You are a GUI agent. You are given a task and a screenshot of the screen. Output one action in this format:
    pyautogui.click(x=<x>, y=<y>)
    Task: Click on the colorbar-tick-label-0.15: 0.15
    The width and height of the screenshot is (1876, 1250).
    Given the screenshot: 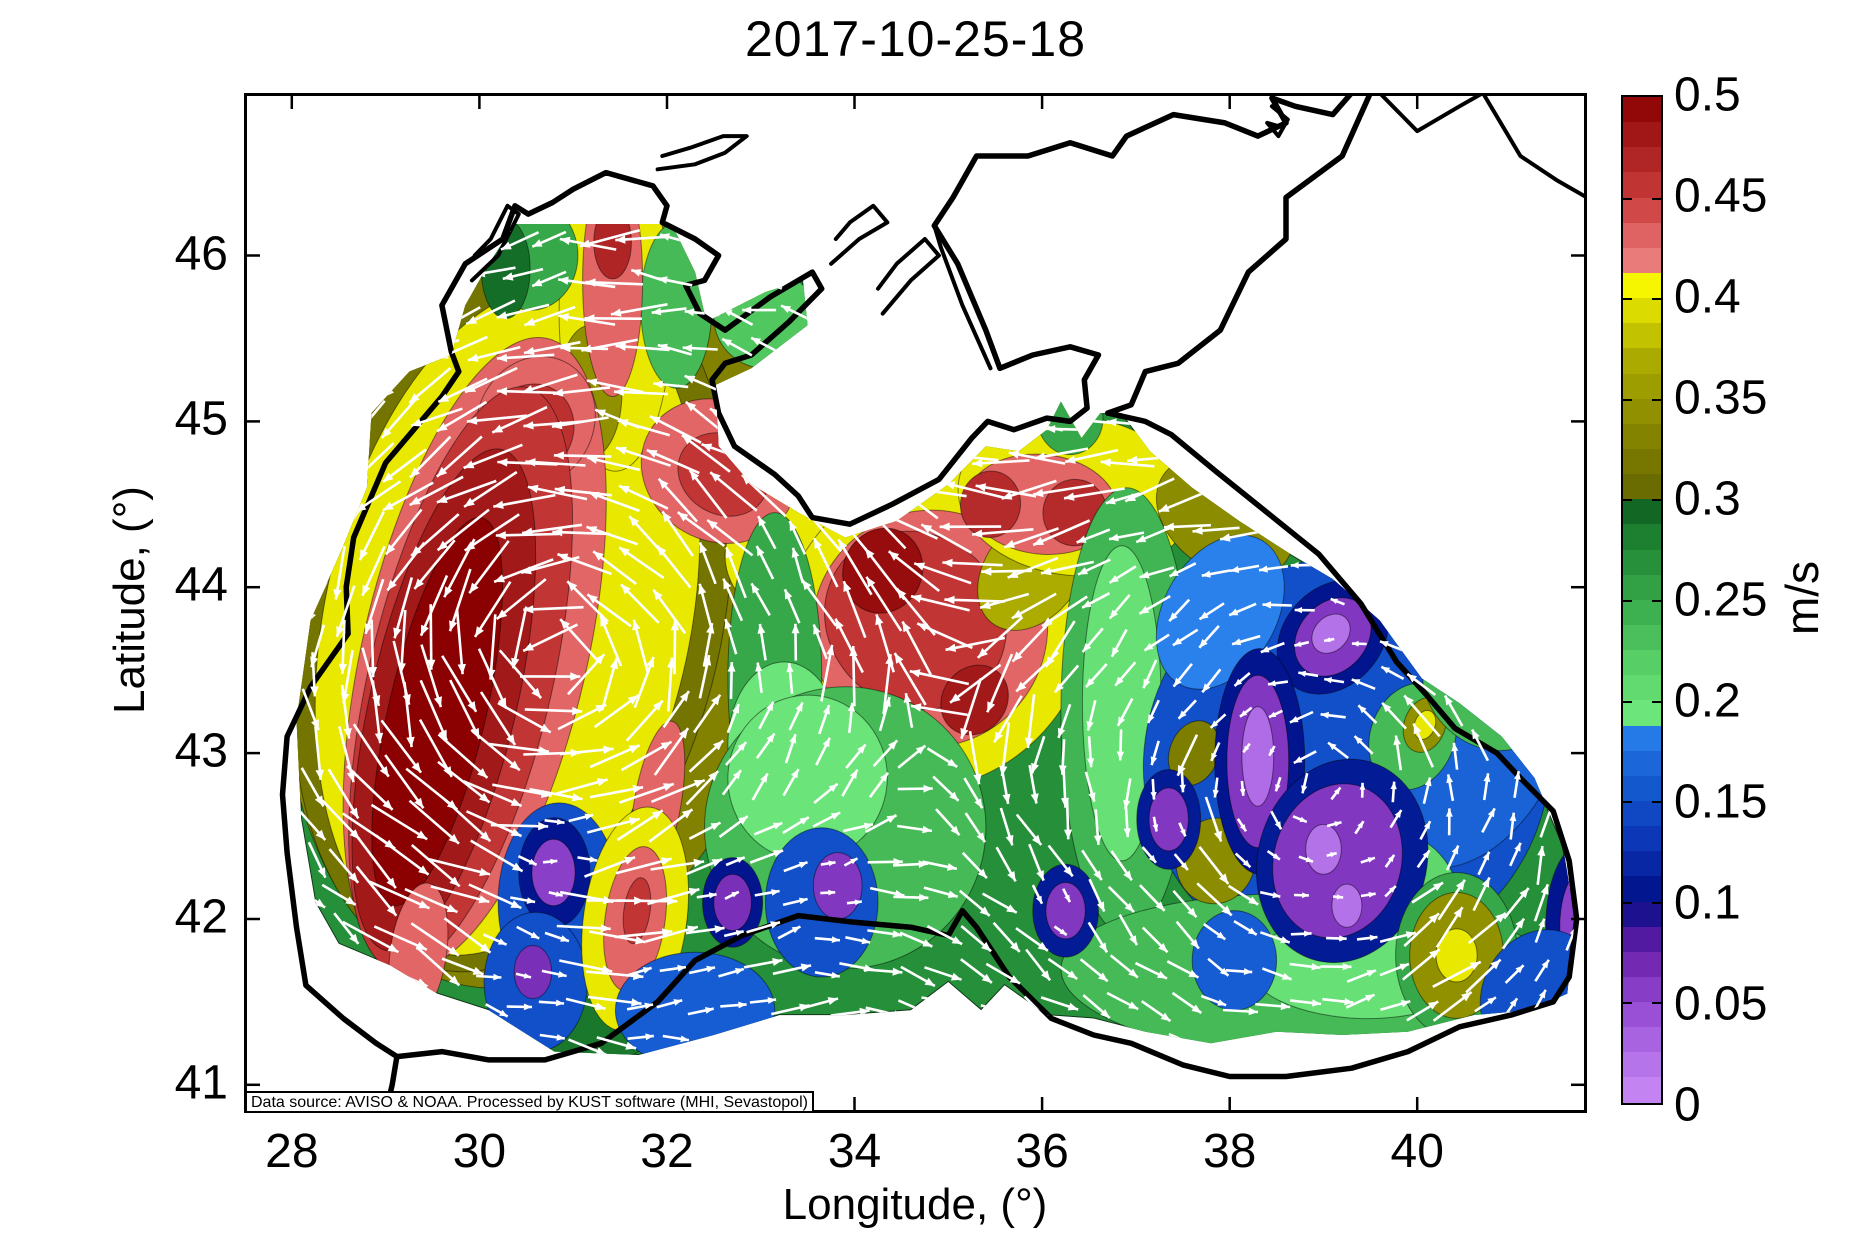 What is the action you would take?
    pyautogui.click(x=1721, y=802)
    